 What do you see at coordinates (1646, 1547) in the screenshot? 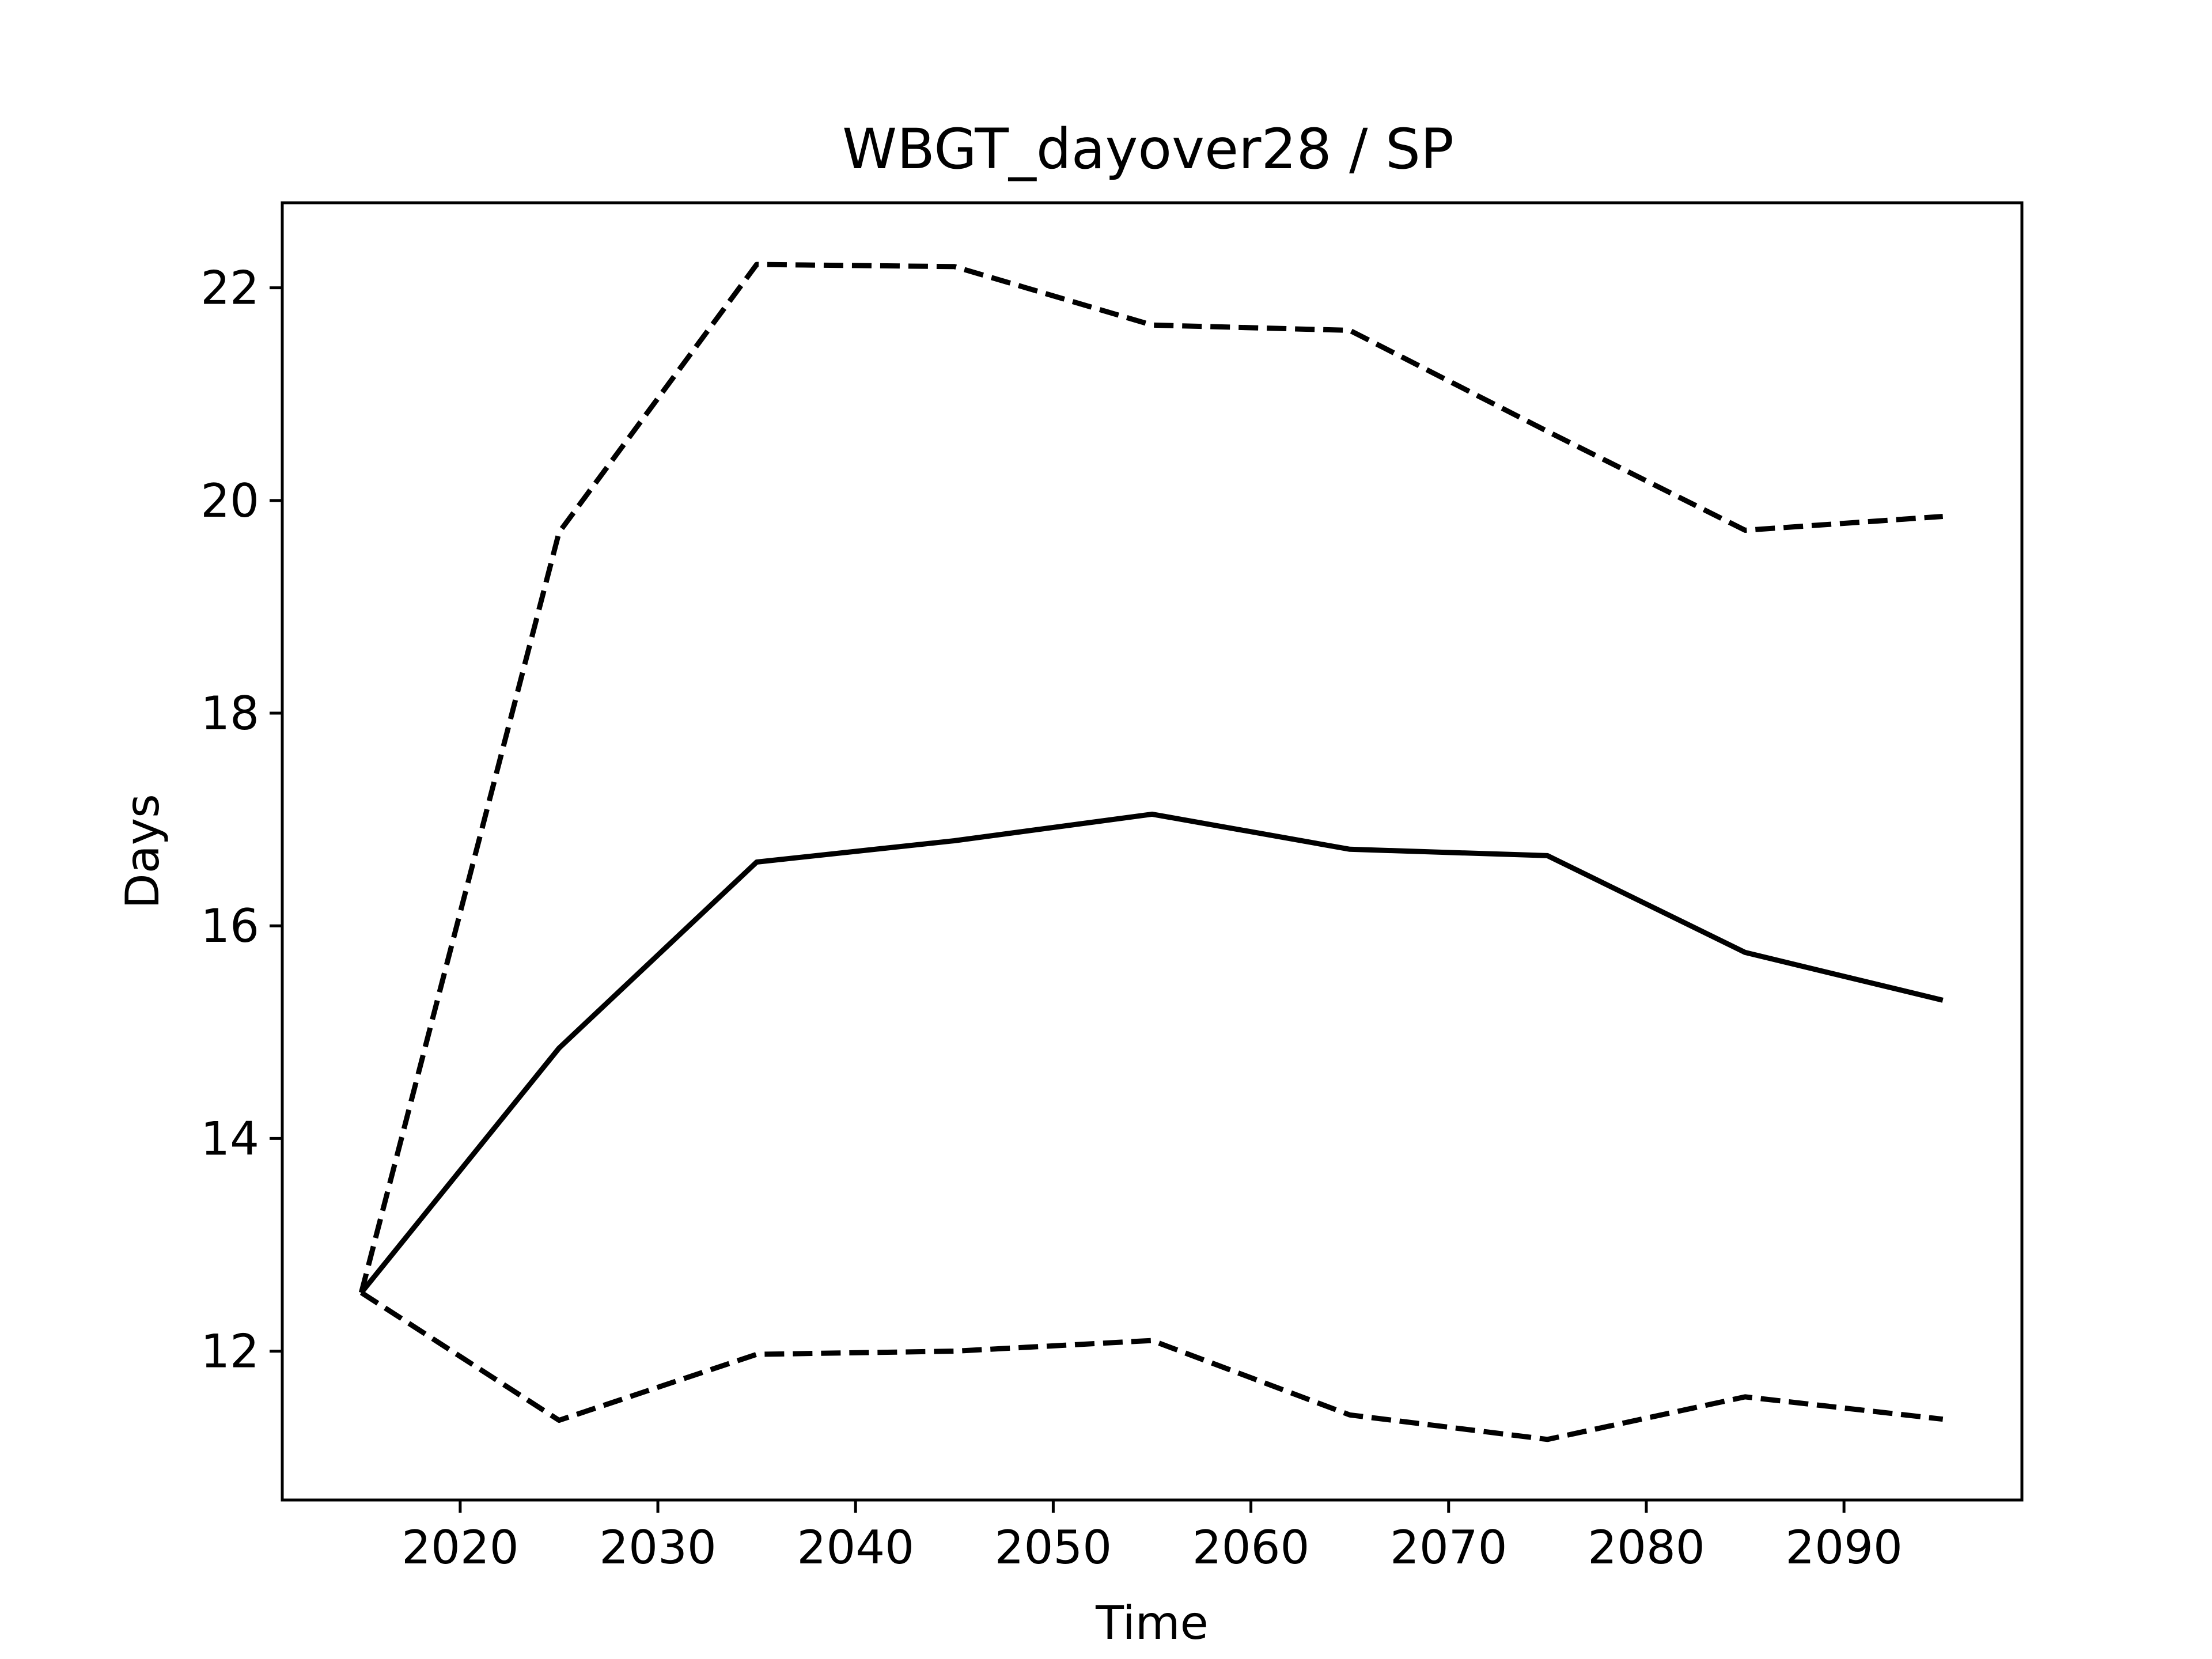
I see `x-tick-label-2080: 2080` at bounding box center [1646, 1547].